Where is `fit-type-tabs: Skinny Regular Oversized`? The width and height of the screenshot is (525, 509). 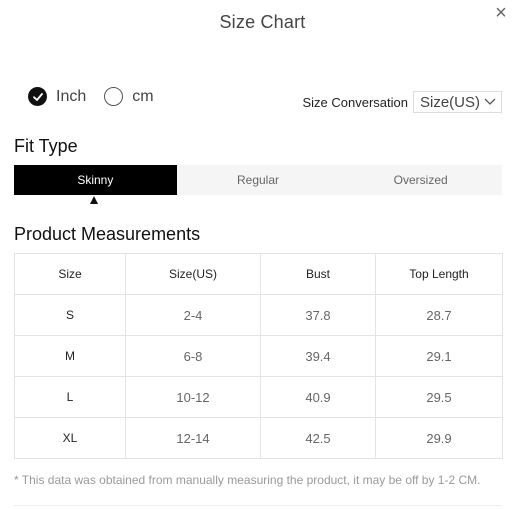 fit-type-tabs: Skinny Regular Oversized is located at coordinates (258, 180).